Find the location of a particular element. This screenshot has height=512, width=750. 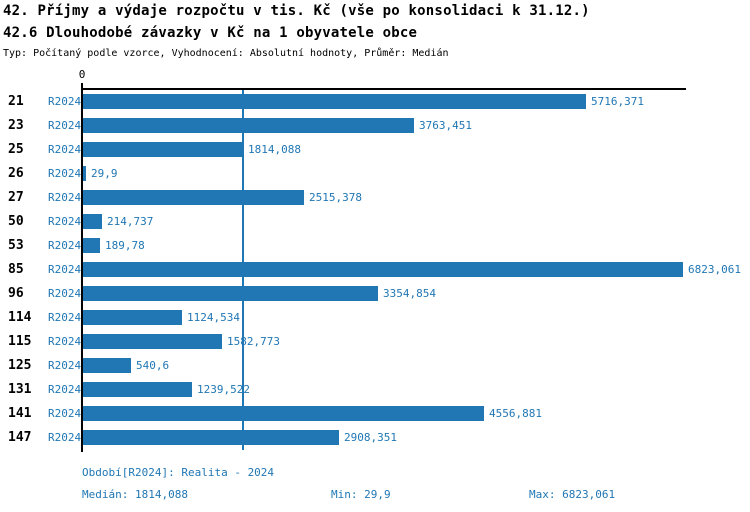

footer-period-legend: Období[R2024]: Realita - 2024 is located at coordinates (178, 472).